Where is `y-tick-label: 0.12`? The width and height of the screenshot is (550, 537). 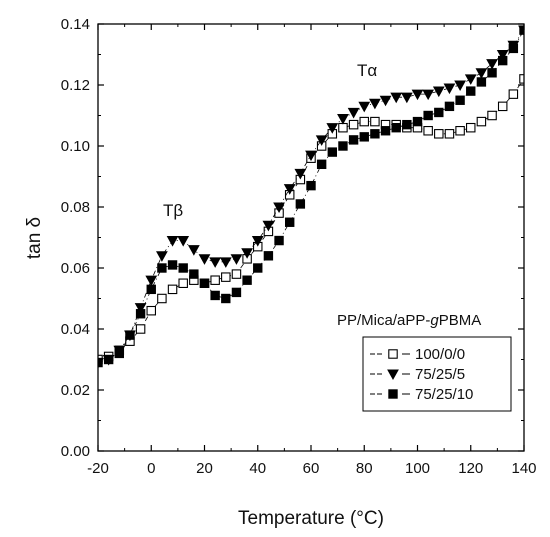 y-tick-label: 0.12 is located at coordinates (75, 85).